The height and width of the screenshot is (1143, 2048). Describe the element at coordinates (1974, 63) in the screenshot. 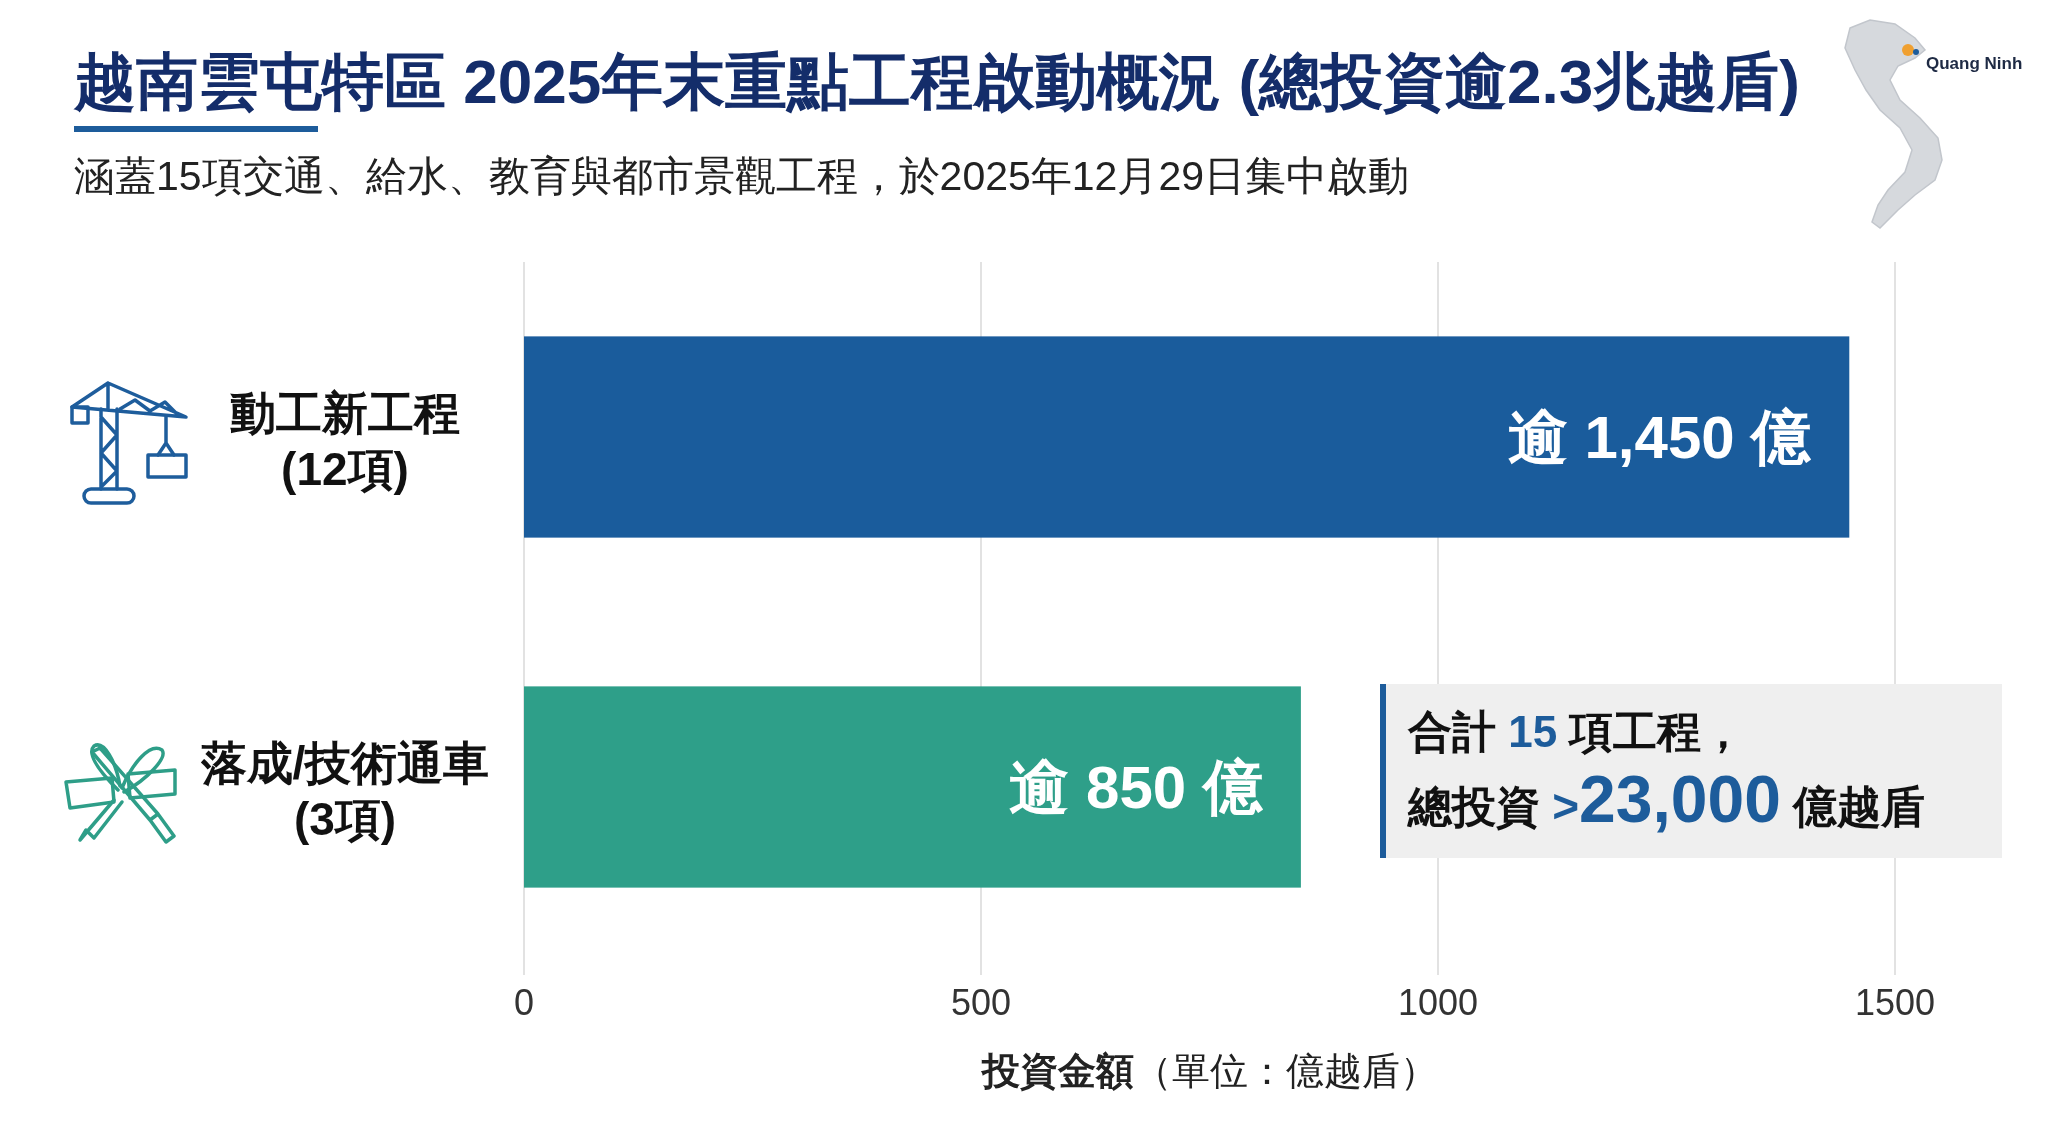

I see `annotation-text: Quang Ninh` at that location.